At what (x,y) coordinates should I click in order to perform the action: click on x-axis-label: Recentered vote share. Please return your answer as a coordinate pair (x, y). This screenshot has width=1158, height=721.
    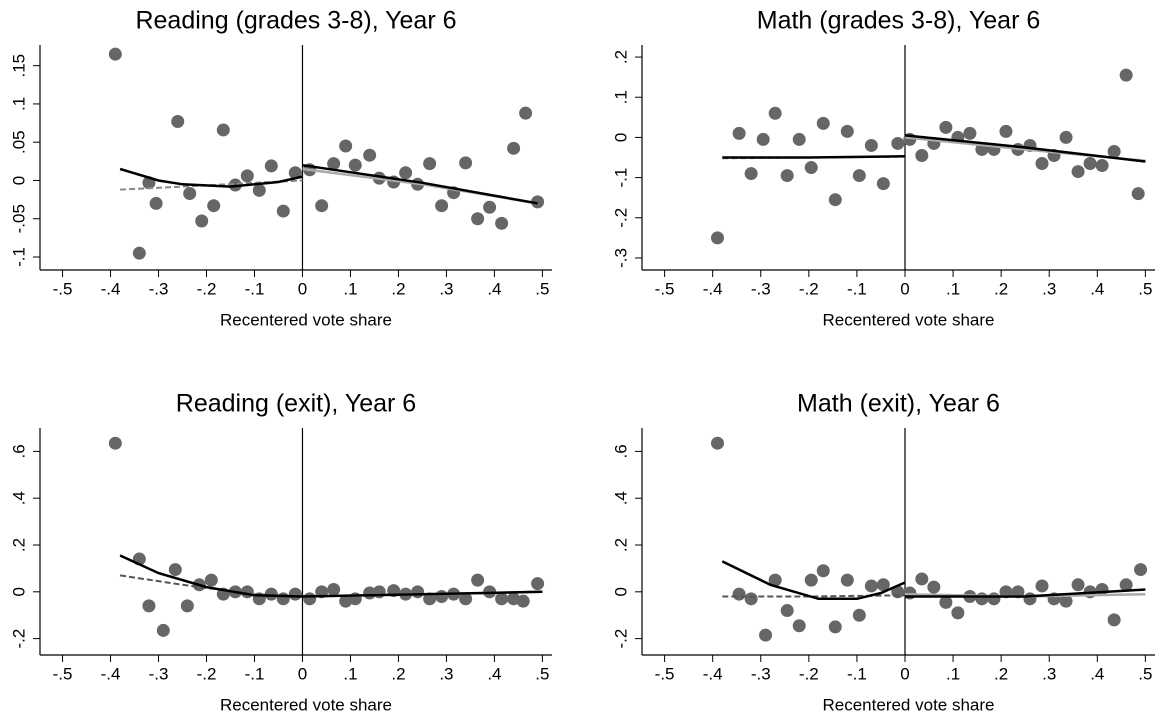
    Looking at the image, I should click on (909, 319).